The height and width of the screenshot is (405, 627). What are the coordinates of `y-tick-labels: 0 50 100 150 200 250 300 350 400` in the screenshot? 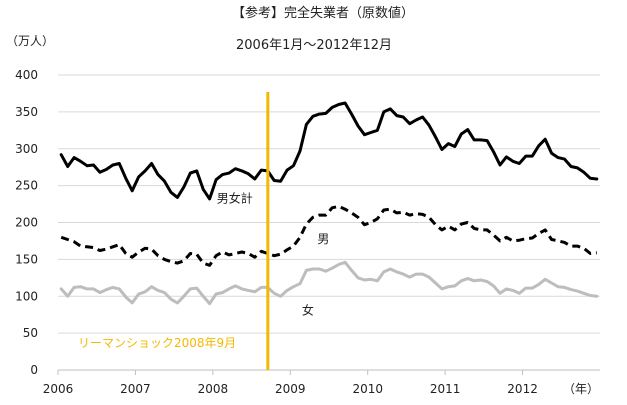 It's located at (26, 222).